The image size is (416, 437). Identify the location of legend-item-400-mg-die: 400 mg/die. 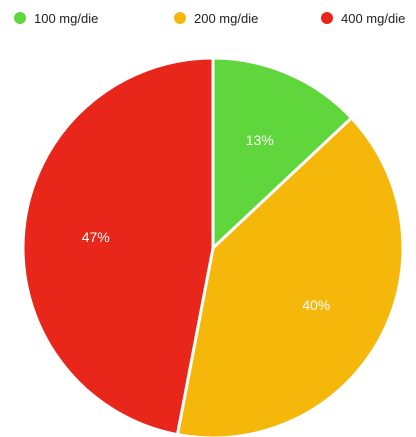
(363, 18).